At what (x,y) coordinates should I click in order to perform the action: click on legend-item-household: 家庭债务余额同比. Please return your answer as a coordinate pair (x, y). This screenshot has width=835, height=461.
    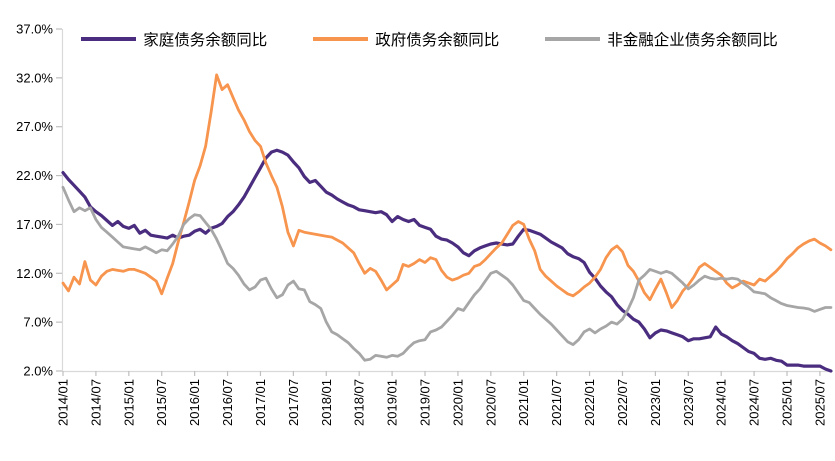
    Looking at the image, I should click on (174, 39).